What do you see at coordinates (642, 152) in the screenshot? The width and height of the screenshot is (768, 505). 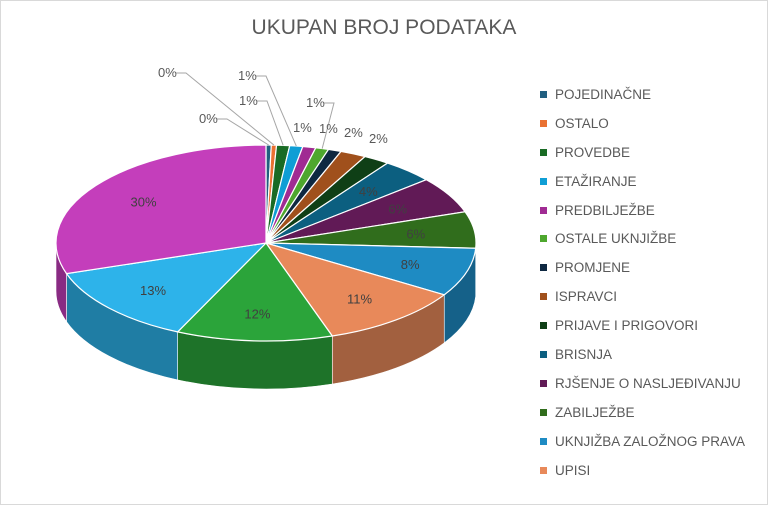 I see `legend-item: PROVEDBE` at bounding box center [642, 152].